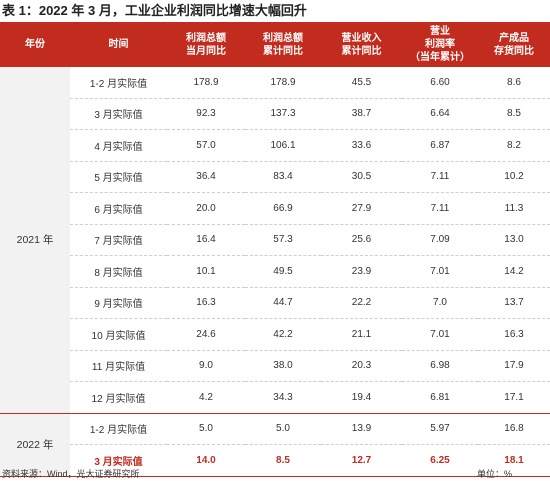  Describe the element at coordinates (514, 303) in the screenshot. I see `value-cell: 13.7` at that location.